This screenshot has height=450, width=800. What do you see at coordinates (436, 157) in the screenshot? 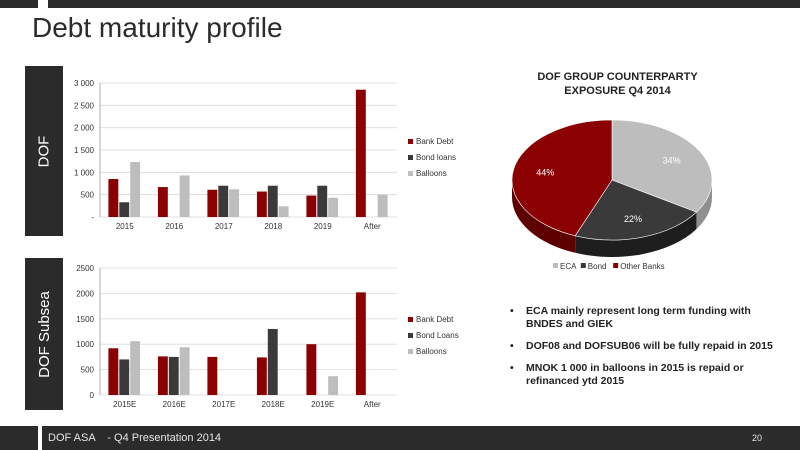
I see `legend-label: Bond loans` at bounding box center [436, 157].